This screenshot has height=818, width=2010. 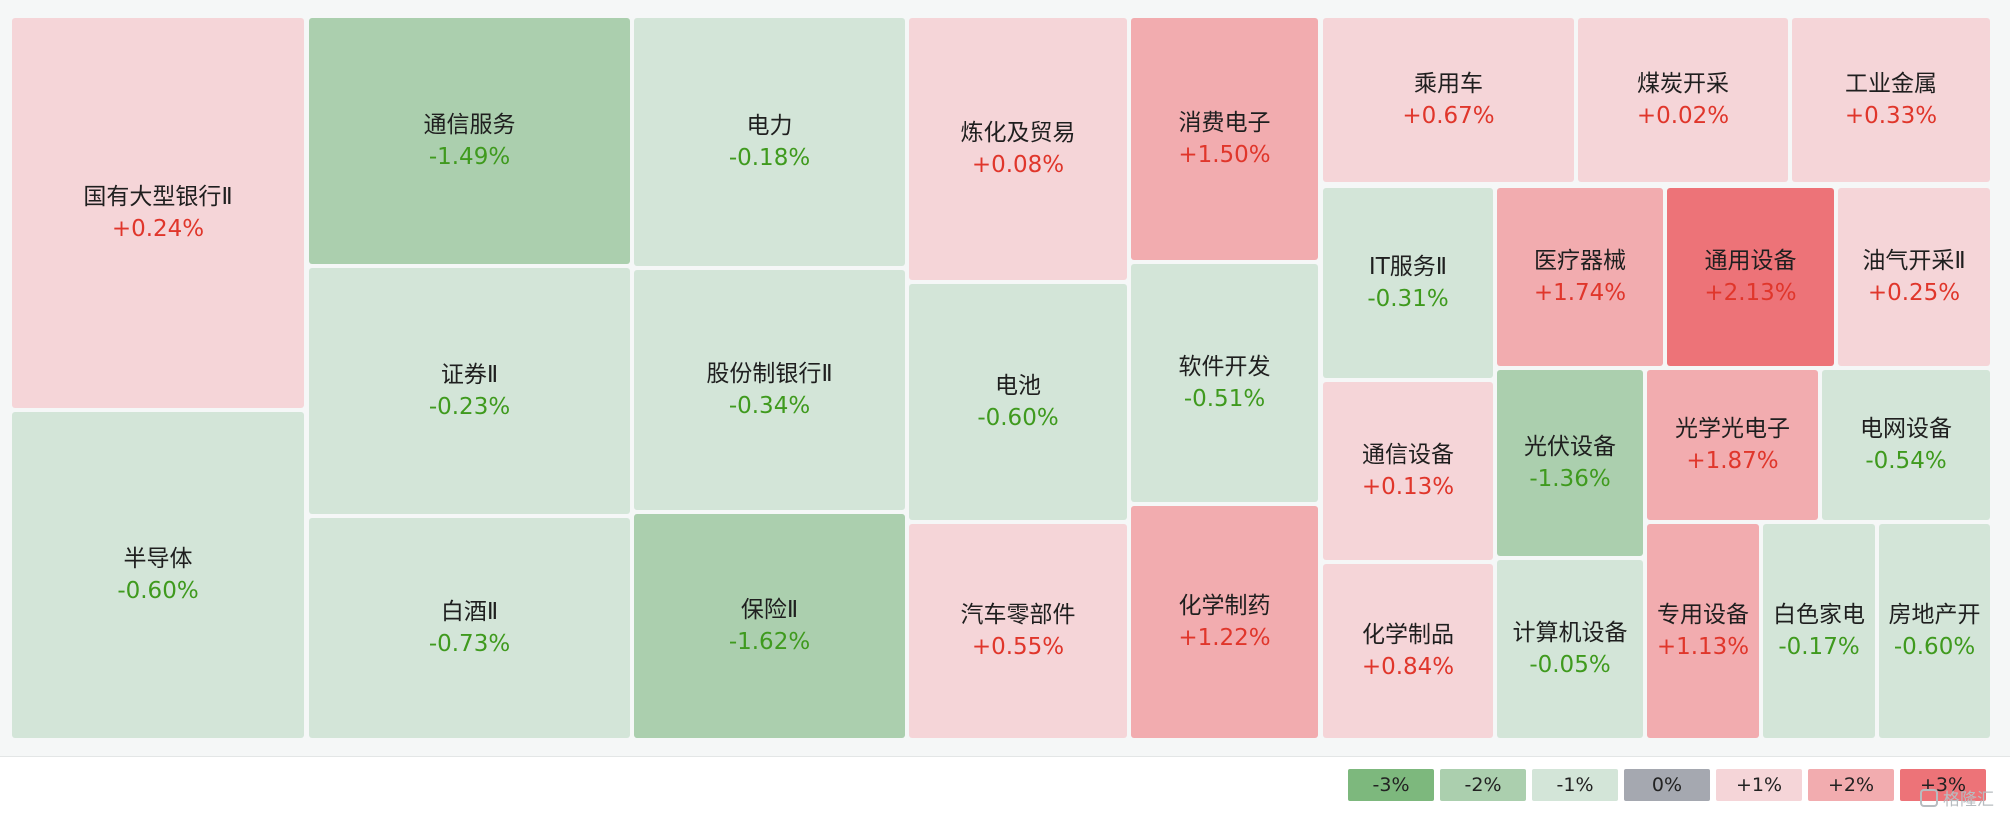 I want to click on tile-change-percent: +0.84%, so click(x=1408, y=667).